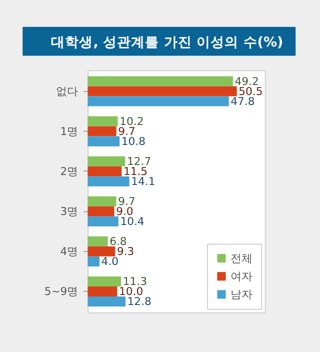 Image resolution: width=320 pixels, height=352 pixels. Describe the element at coordinates (127, 201) in the screenshot. I see `data-label: 9.7` at that location.